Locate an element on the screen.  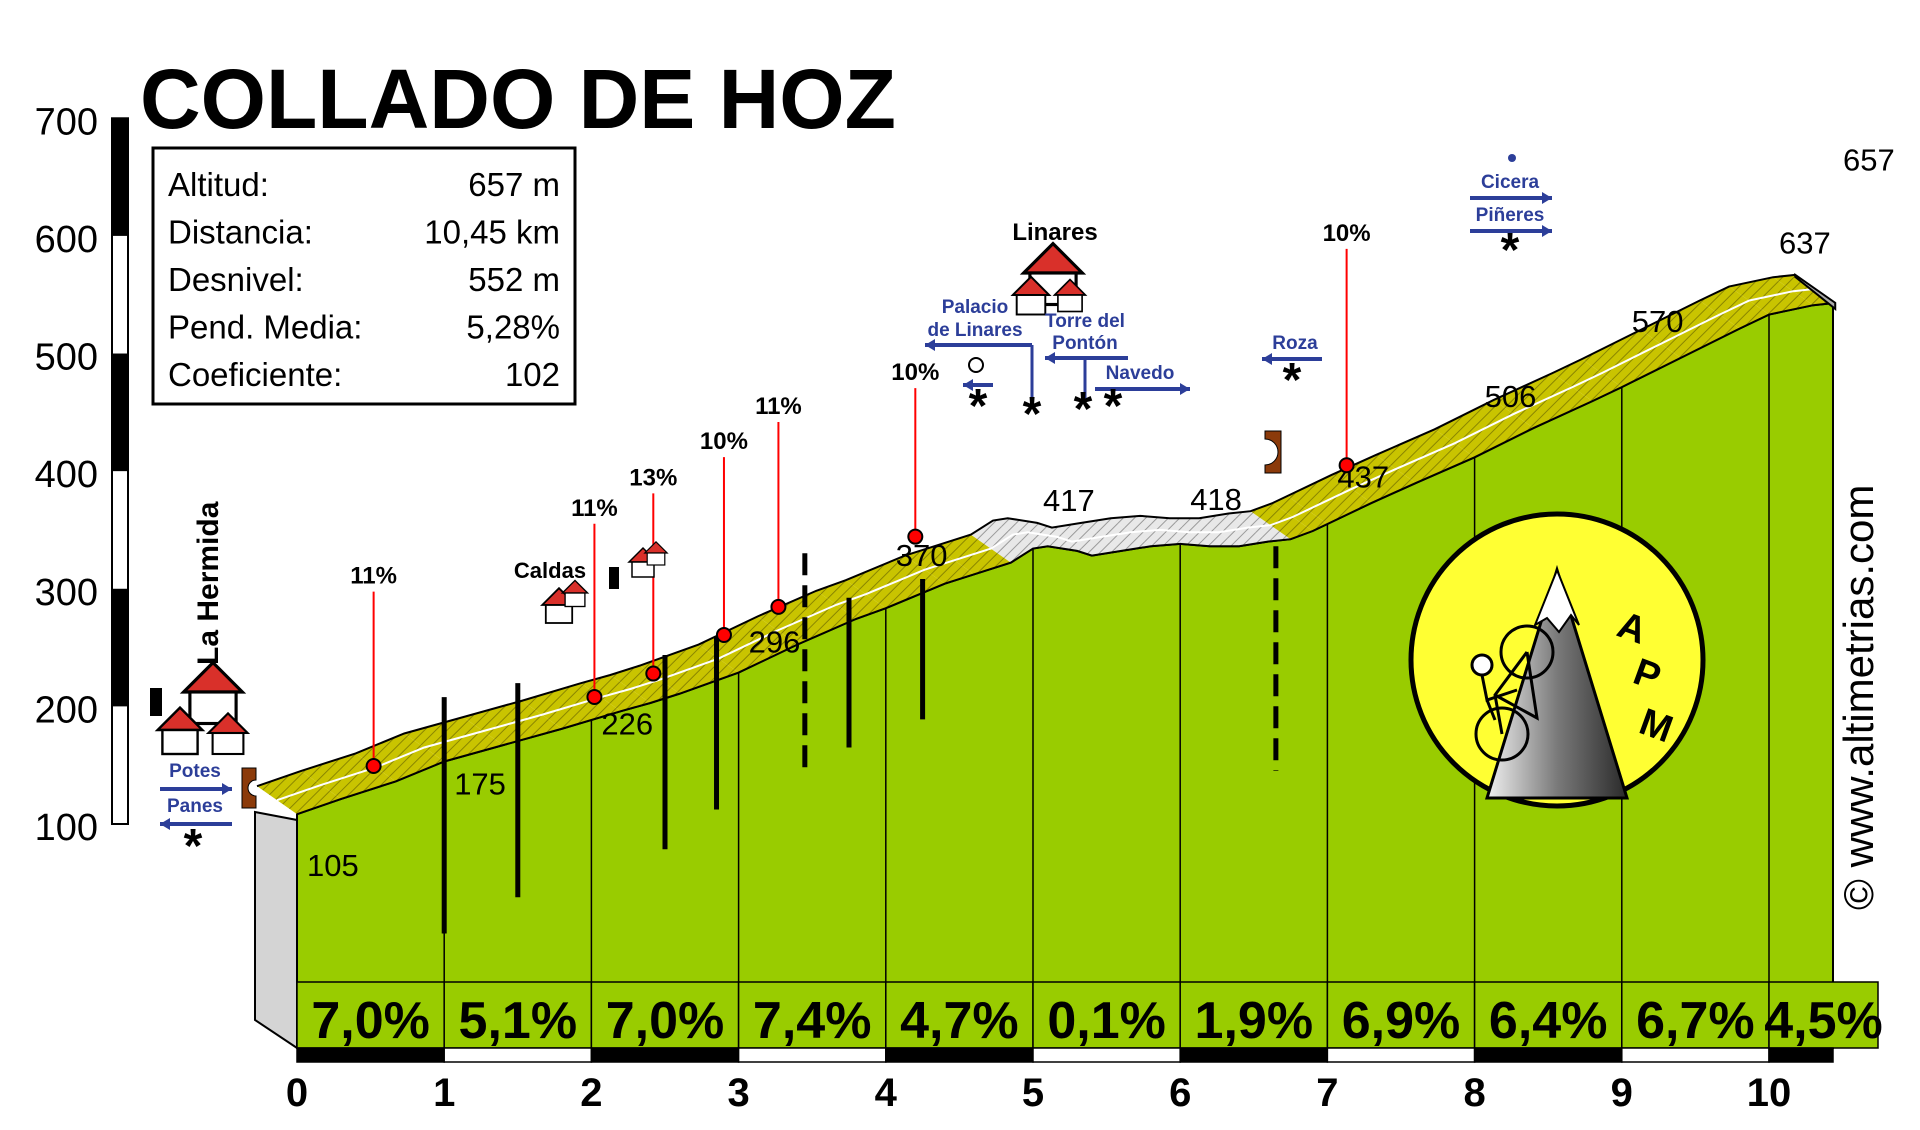
altitude-scale: 100 200 300 400 500 600 700 is located at coordinates (82, 475).